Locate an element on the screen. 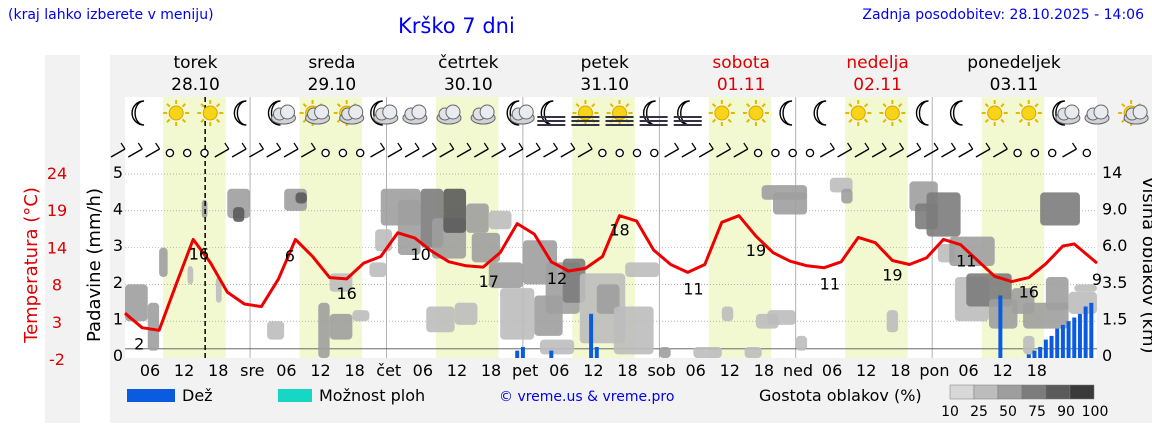 The height and width of the screenshot is (443, 1152). y-precip-axis-label: Padavine (mm/h) is located at coordinates (94, 265).